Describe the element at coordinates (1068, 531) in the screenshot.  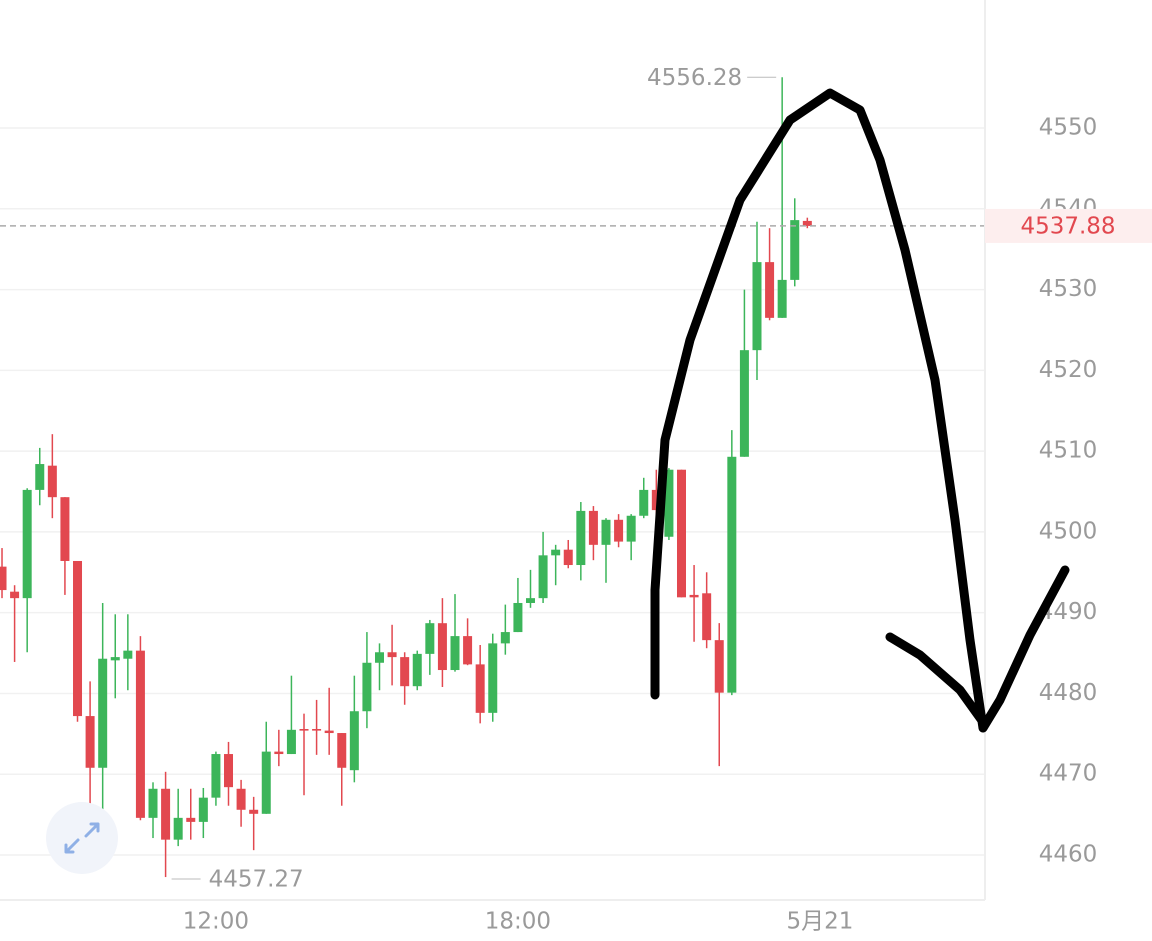
I see `y-tick-label: 4500` at that location.